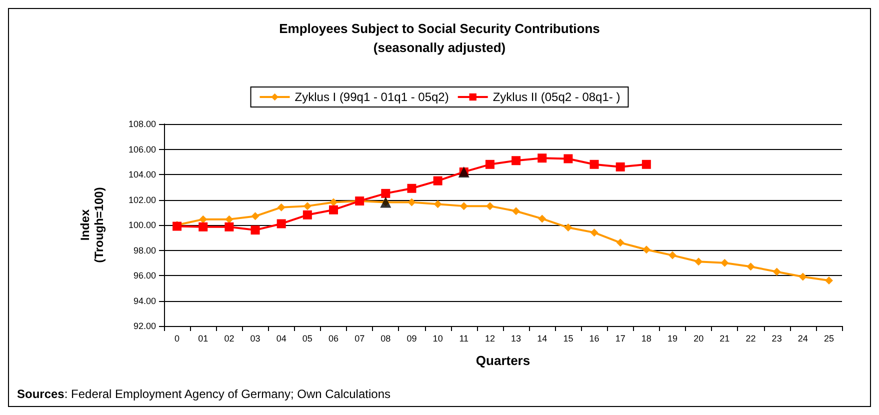 This screenshot has height=415, width=879. I want to click on x-tick-label: 07, so click(359, 339).